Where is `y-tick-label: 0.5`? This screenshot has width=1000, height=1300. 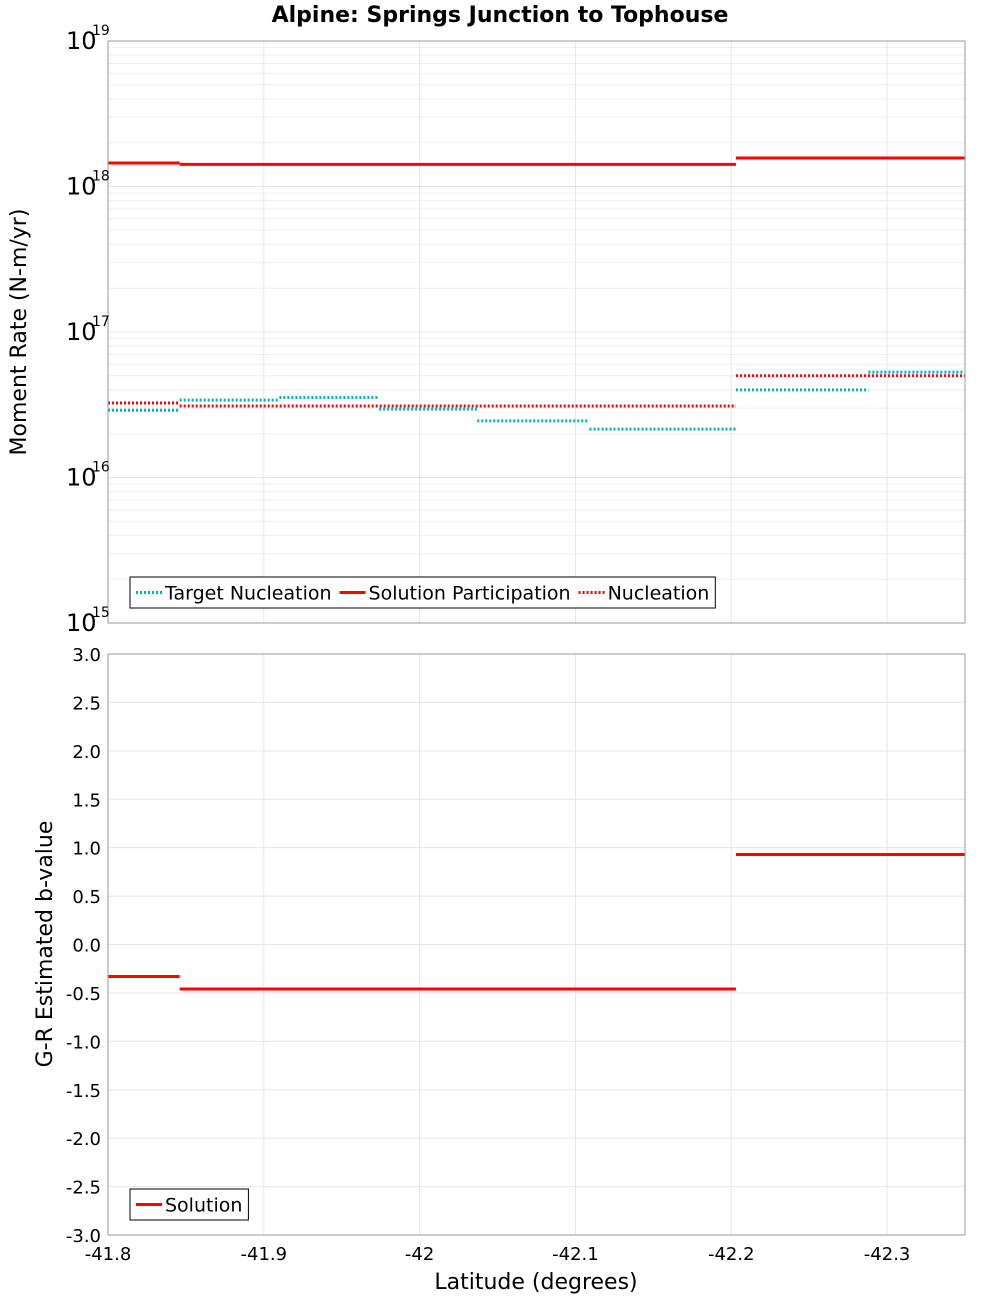
y-tick-label: 0.5 is located at coordinates (86, 897).